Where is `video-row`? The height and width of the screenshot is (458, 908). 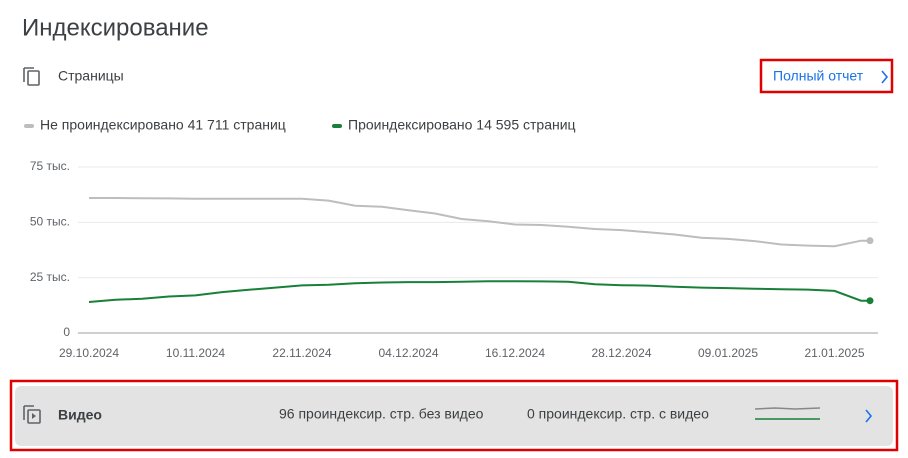 video-row is located at coordinates (454, 416).